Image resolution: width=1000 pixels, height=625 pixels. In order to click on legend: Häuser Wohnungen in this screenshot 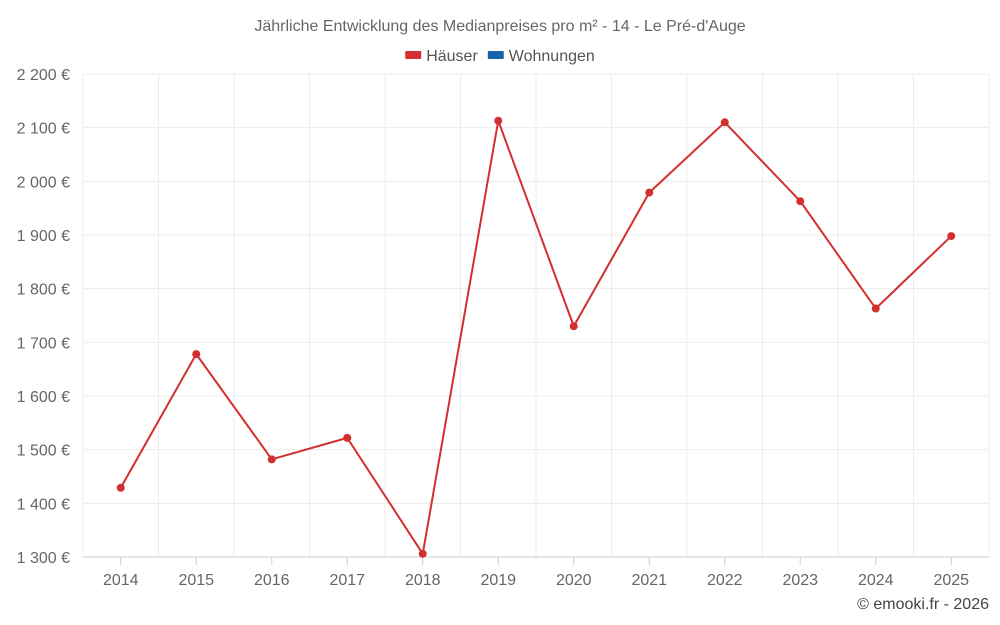, I will do `click(500, 56)`.